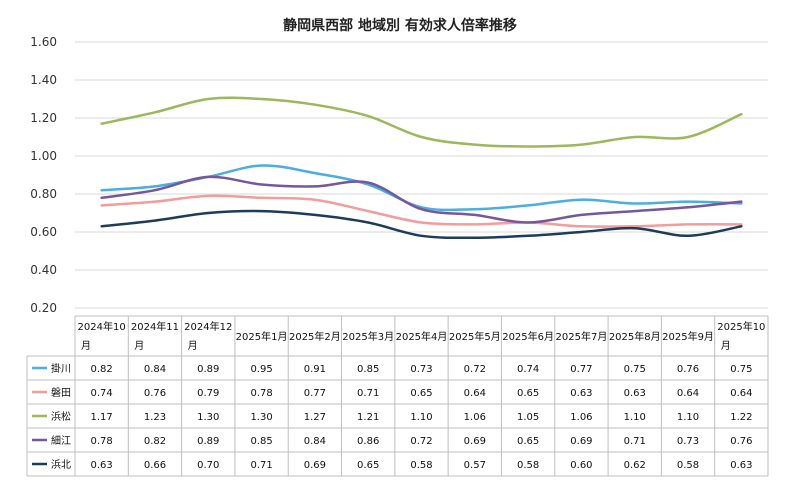 This screenshot has height=485, width=800. Describe the element at coordinates (475, 465) in the screenshot. I see `data-label: 0.57` at that location.